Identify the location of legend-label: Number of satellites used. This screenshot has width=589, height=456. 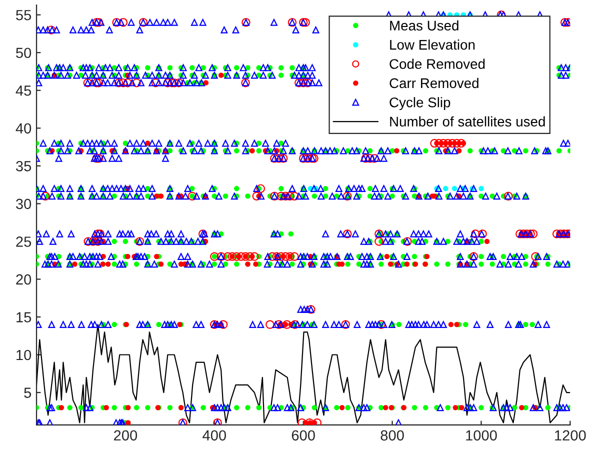
(467, 121).